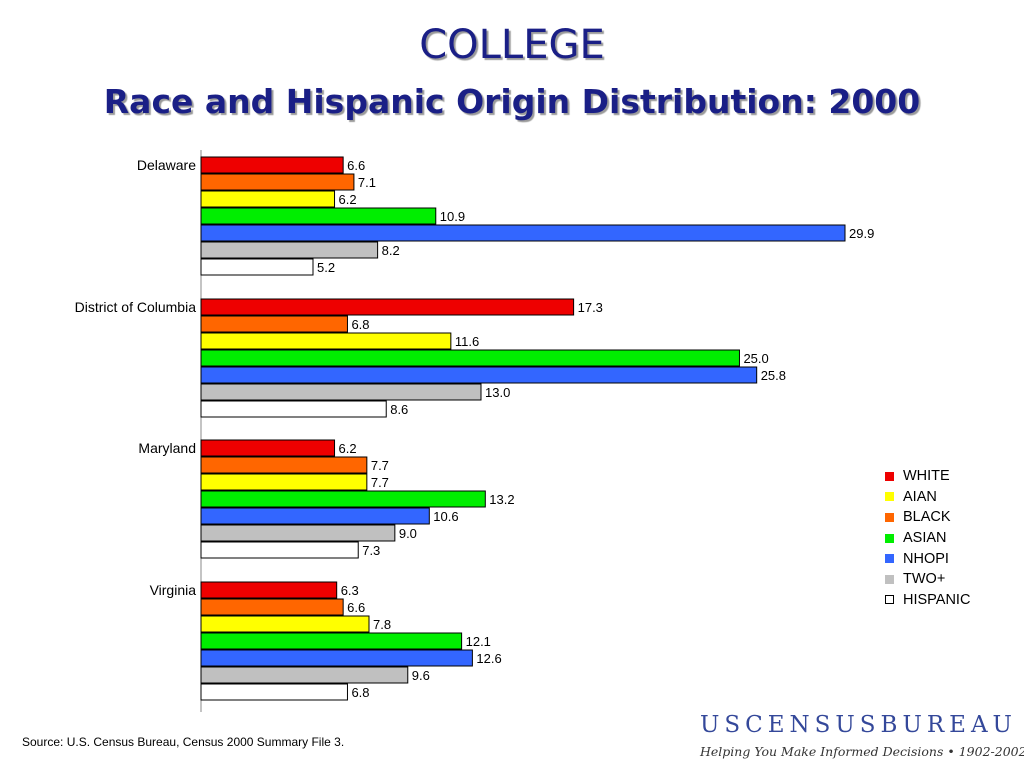 The width and height of the screenshot is (1024, 768). Describe the element at coordinates (382, 624) in the screenshot. I see `data-label: 7.8` at that location.